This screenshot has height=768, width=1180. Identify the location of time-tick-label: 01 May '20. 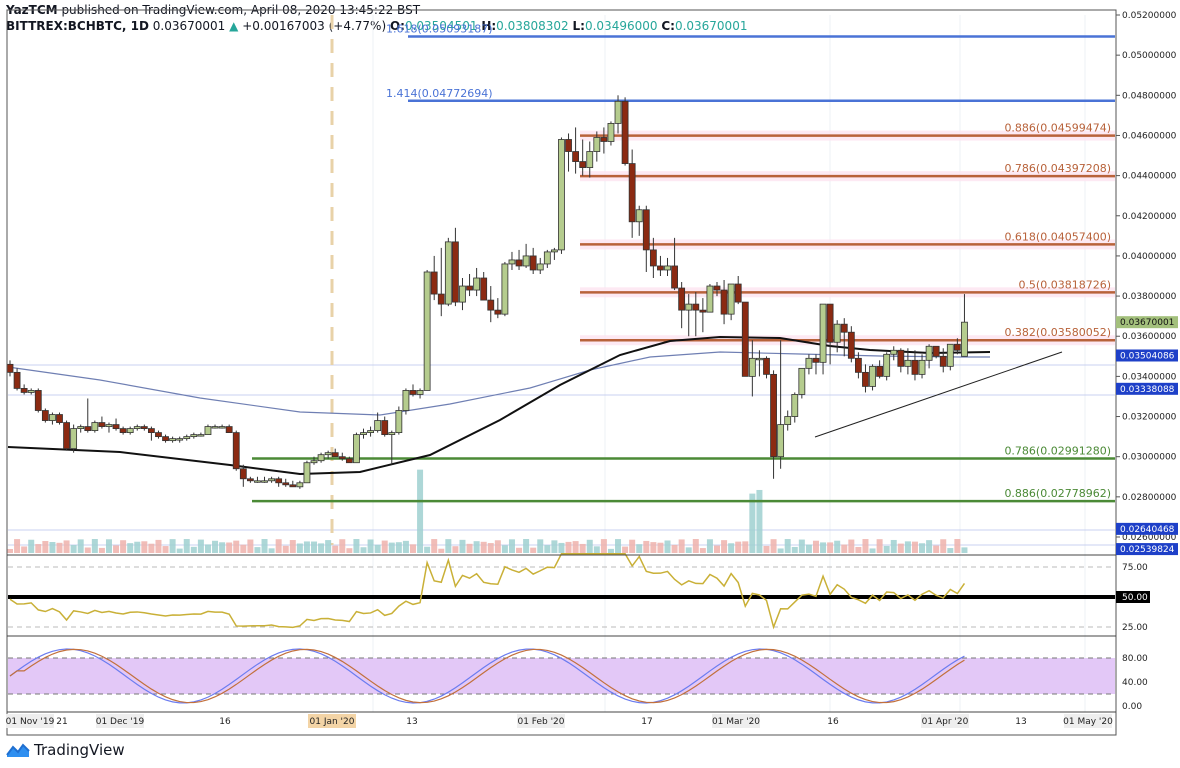
(1088, 722).